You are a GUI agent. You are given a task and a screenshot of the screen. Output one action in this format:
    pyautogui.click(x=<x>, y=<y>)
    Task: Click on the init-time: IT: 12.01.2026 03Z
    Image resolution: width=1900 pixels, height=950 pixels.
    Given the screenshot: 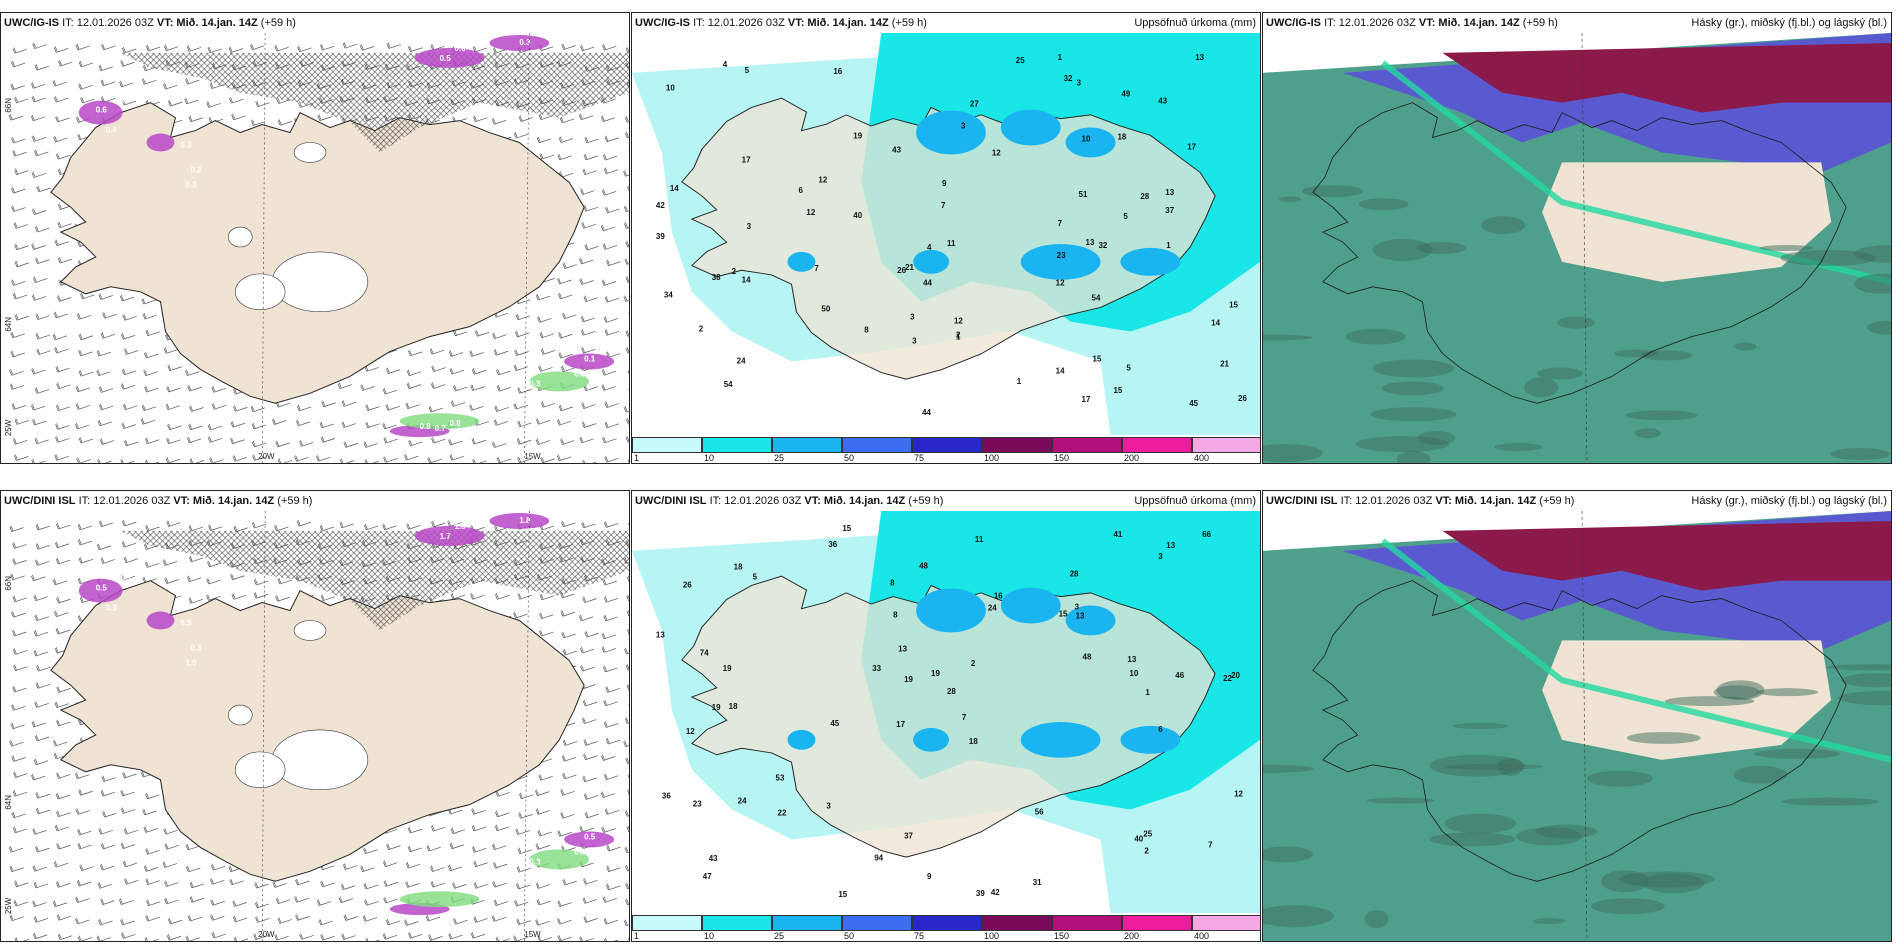 What is the action you would take?
    pyautogui.click(x=1386, y=501)
    